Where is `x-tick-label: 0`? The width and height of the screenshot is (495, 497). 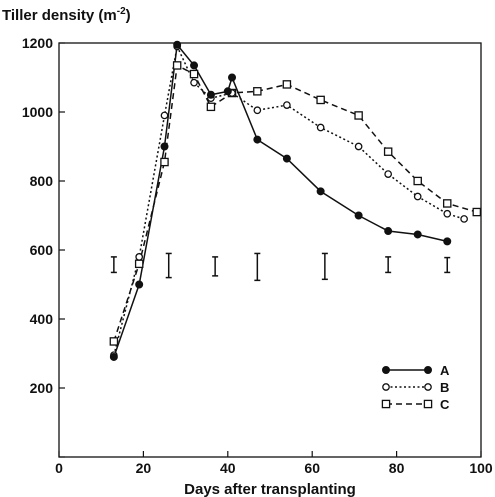
x-tick-label: 0 is located at coordinates (59, 468).